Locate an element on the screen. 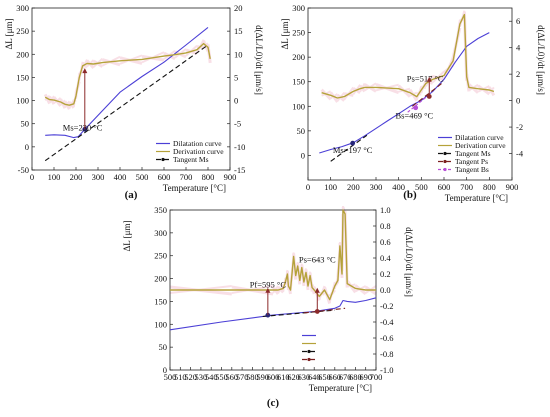  y2-tick-label: 0.8 is located at coordinates (385, 226).